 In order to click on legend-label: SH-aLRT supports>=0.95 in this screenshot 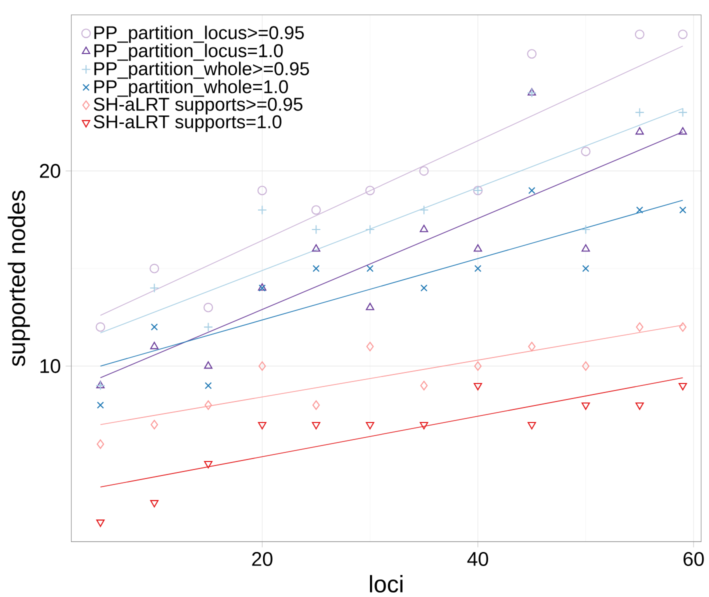, I will do `click(198, 106)`.